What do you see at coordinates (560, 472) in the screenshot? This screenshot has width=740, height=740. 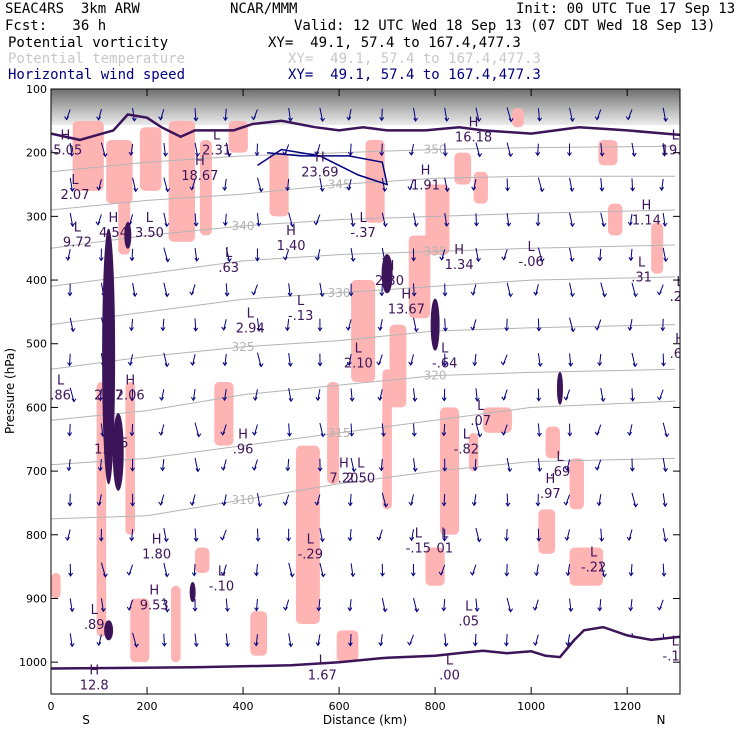 I see `pv-extremum-value: .69` at bounding box center [560, 472].